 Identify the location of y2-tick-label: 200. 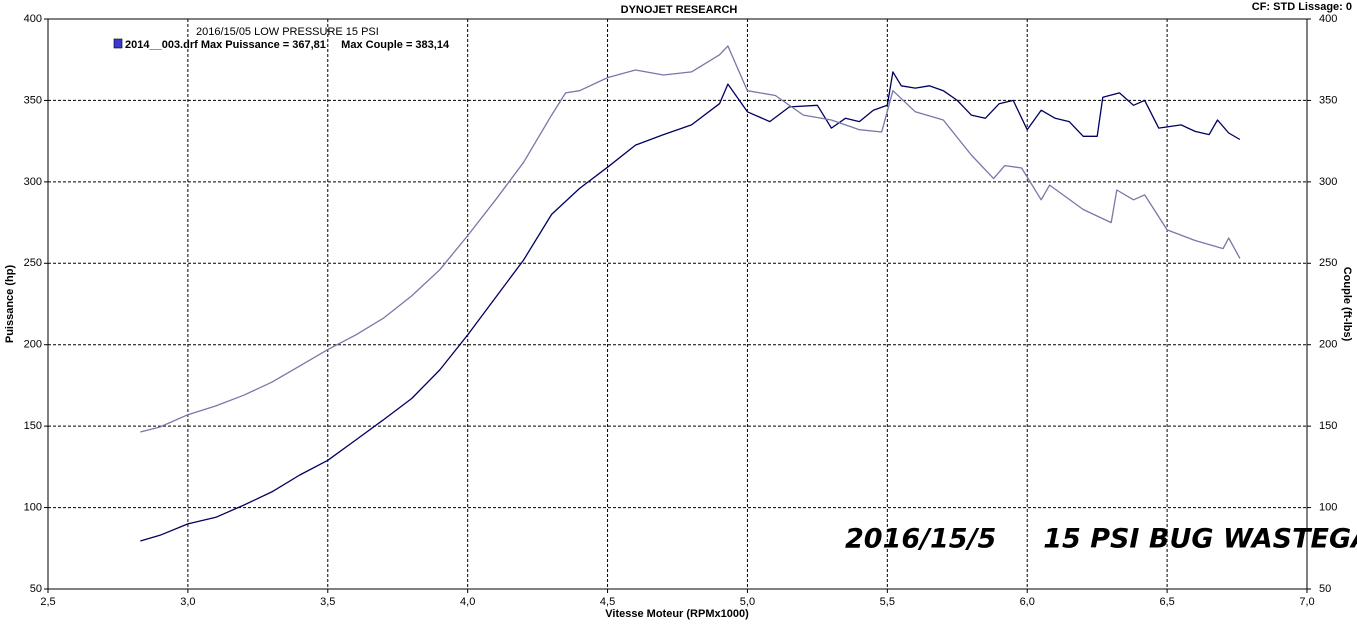
(1328, 345).